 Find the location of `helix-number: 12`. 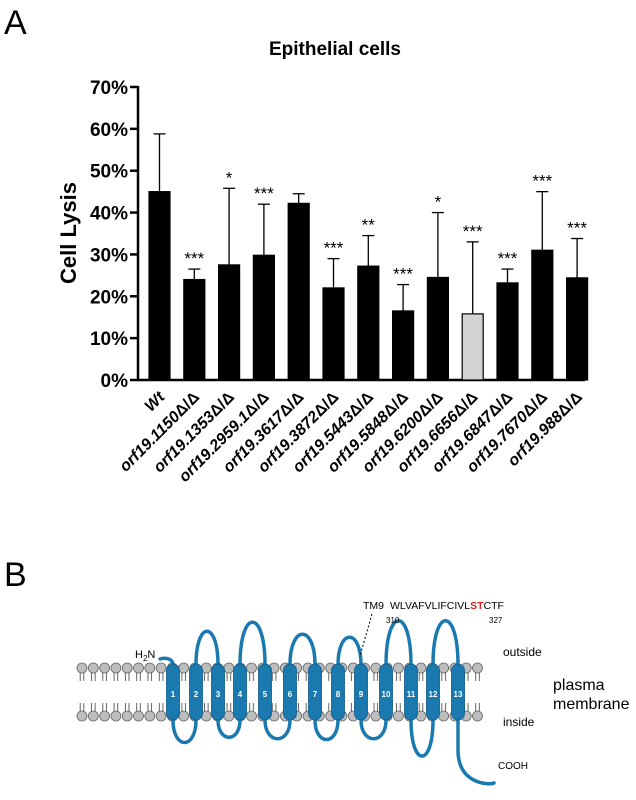

helix-number: 12 is located at coordinates (433, 694).